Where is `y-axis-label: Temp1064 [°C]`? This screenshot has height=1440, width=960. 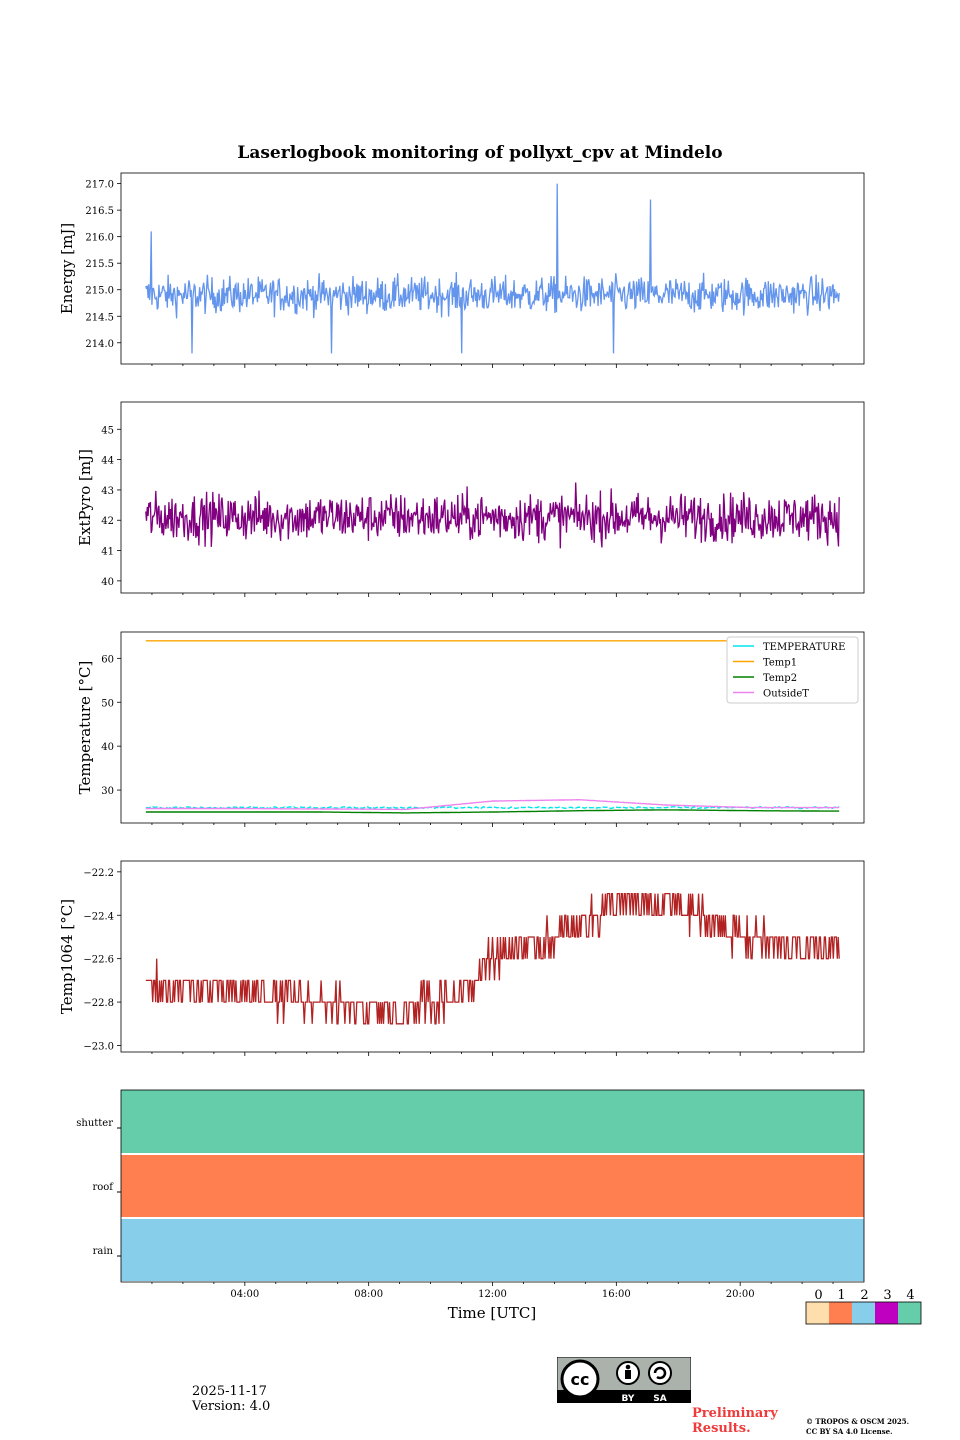 y-axis-label: Temp1064 [°C] is located at coordinates (67, 956).